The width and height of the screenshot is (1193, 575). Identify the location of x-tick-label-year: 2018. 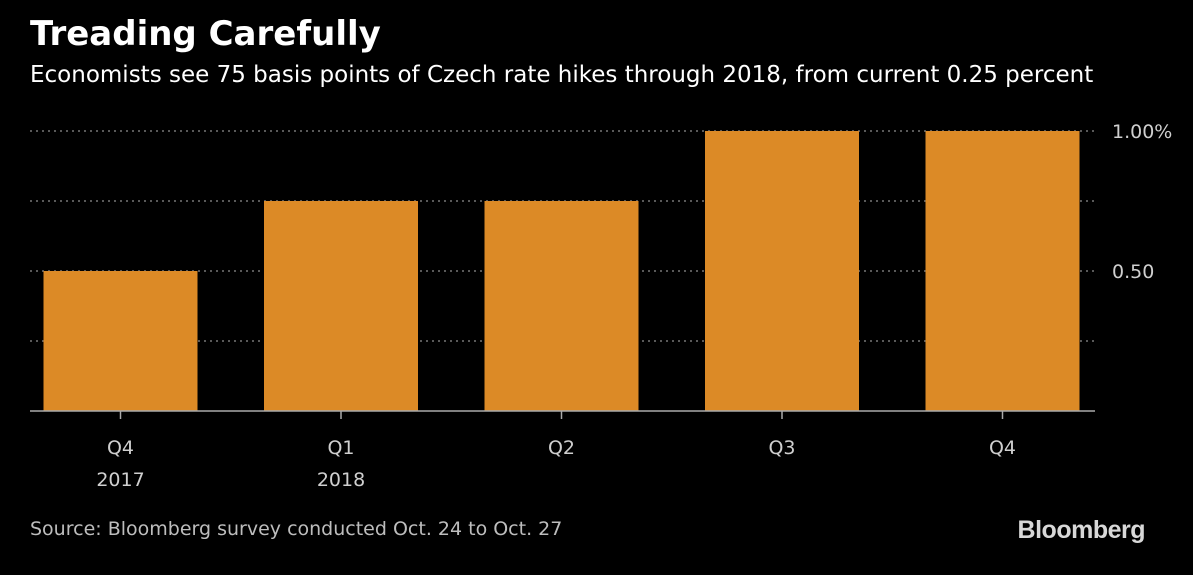
(341, 480).